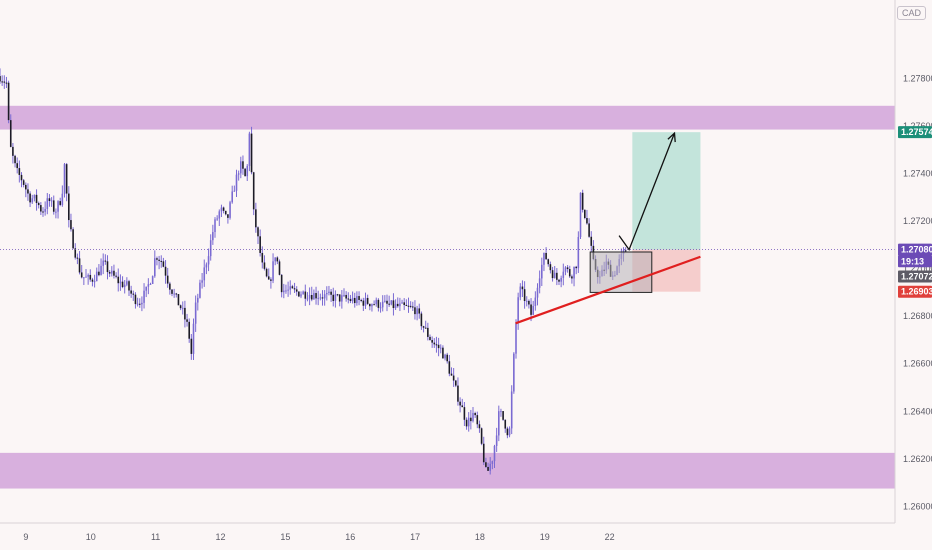 The height and width of the screenshot is (550, 932). What do you see at coordinates (666, 191) in the screenshot?
I see `target-zone` at bounding box center [666, 191].